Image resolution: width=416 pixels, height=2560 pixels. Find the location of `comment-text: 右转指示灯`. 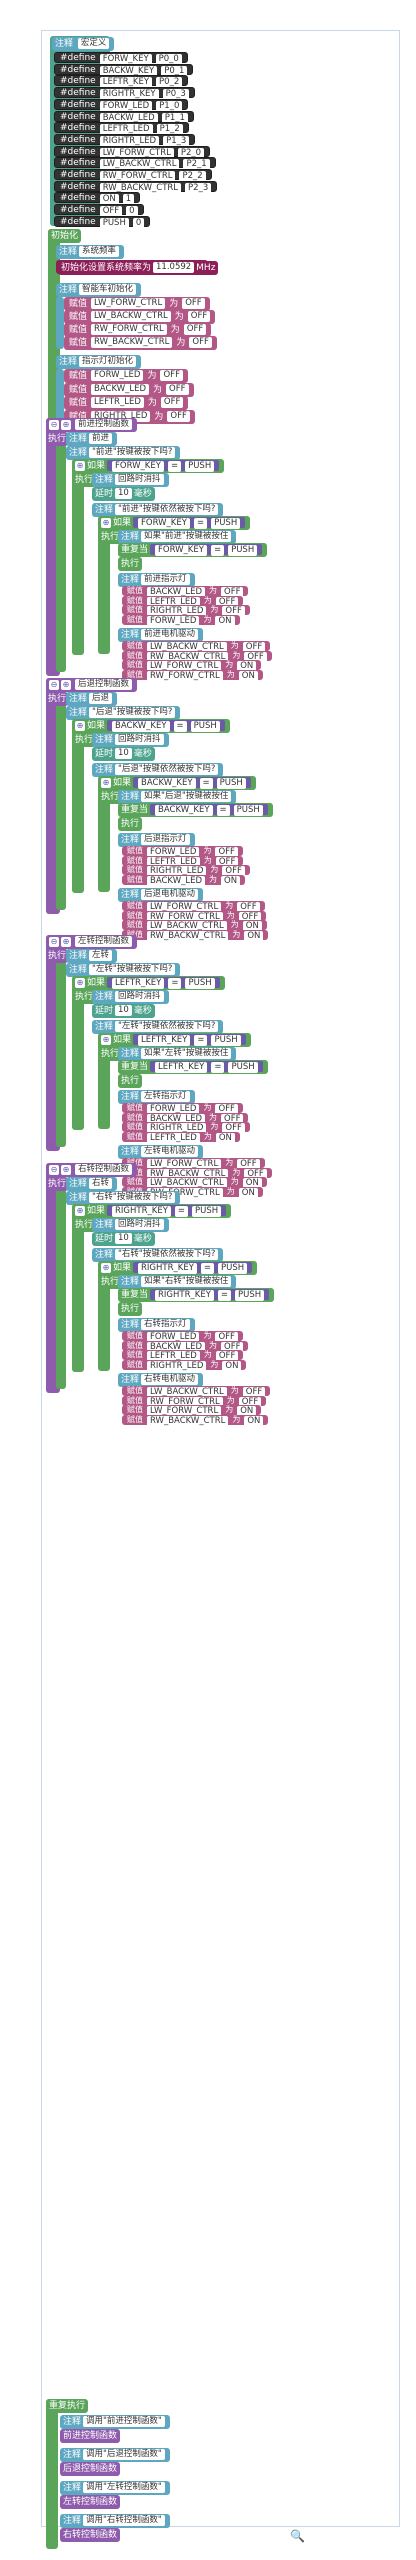

comment-text: 右转指示灯 is located at coordinates (165, 1324).